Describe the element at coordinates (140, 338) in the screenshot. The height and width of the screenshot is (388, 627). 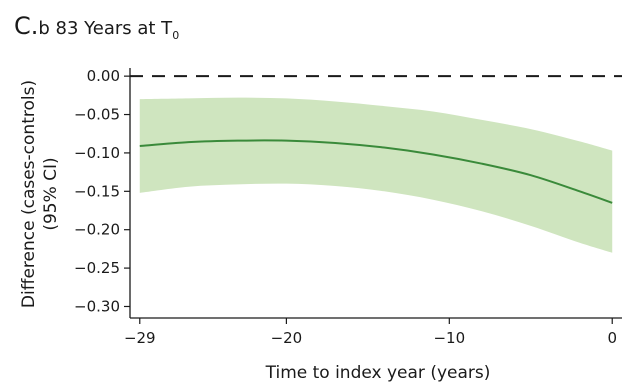
I see `x-tick-label: −29` at that location.